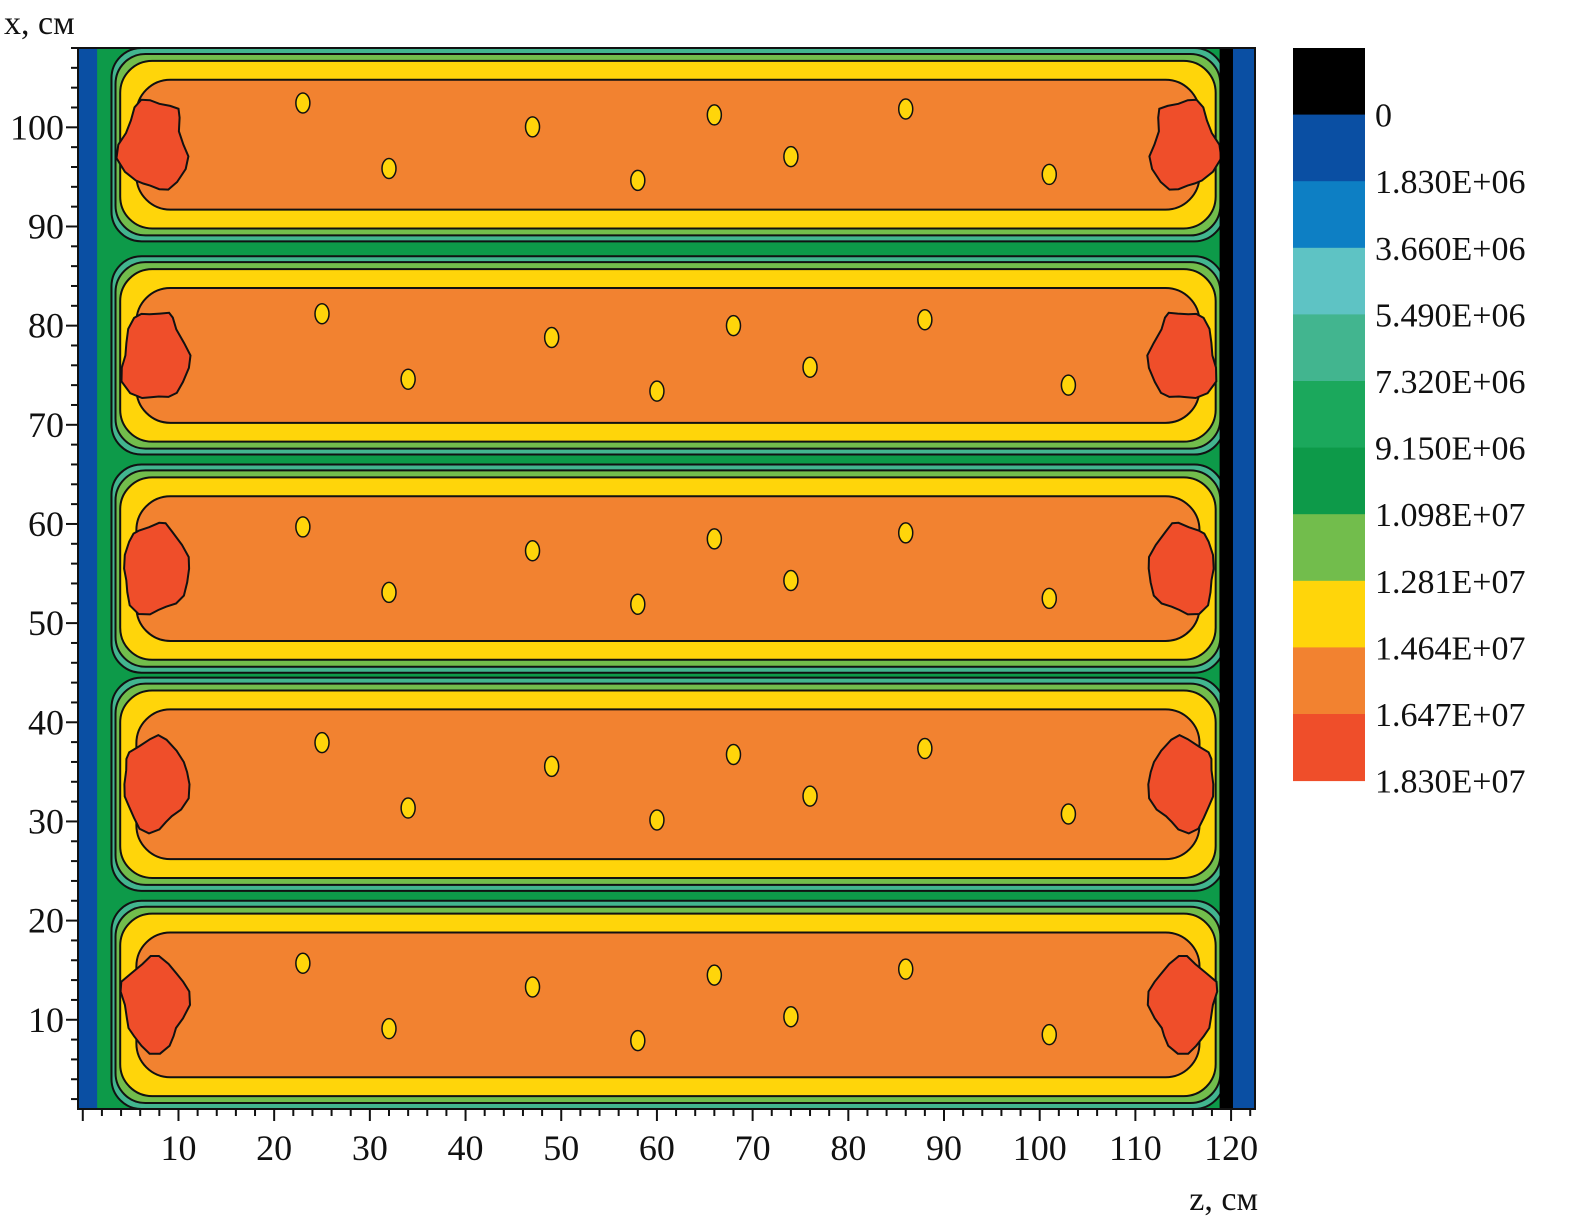 The width and height of the screenshot is (1573, 1225). Describe the element at coordinates (39, 23) in the screenshot. I see `y-axis-label: x, см` at that location.